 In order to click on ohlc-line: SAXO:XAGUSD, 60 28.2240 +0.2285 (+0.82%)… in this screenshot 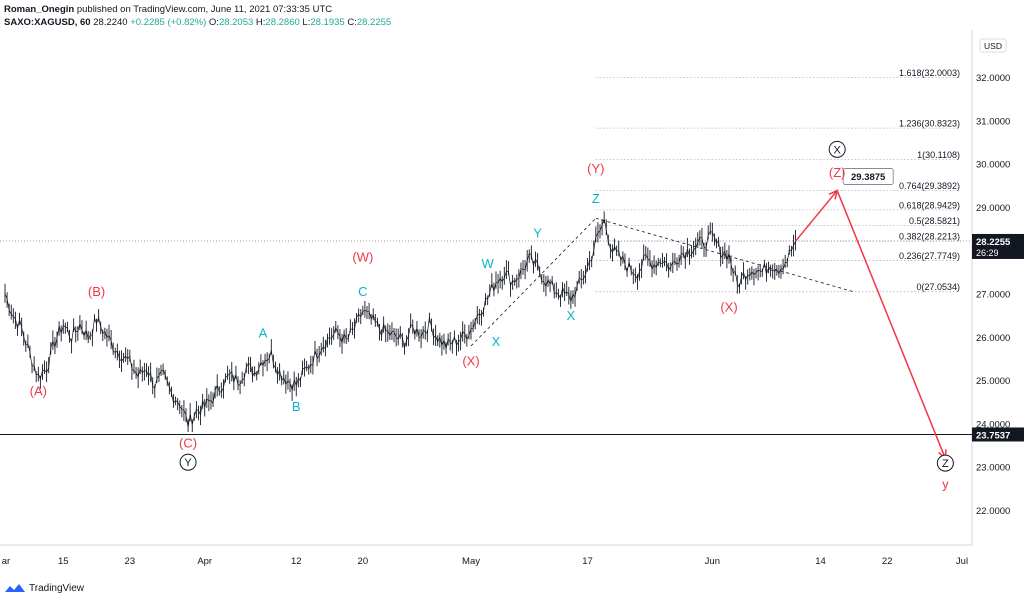, I will do `click(197, 22)`.